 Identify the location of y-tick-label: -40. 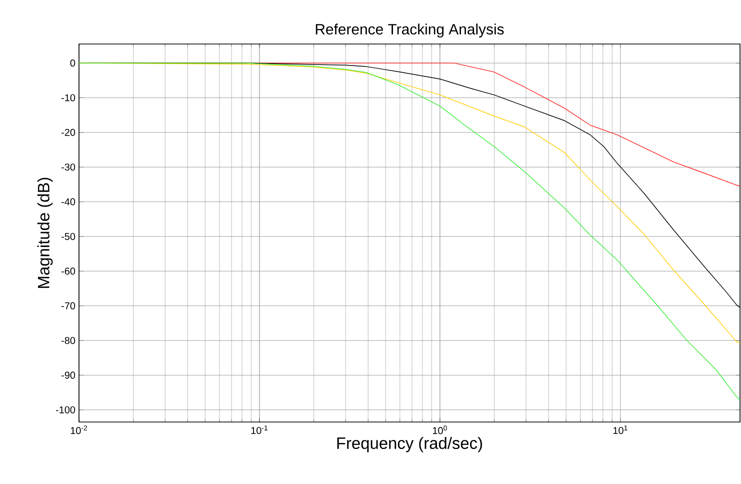
(69, 202).